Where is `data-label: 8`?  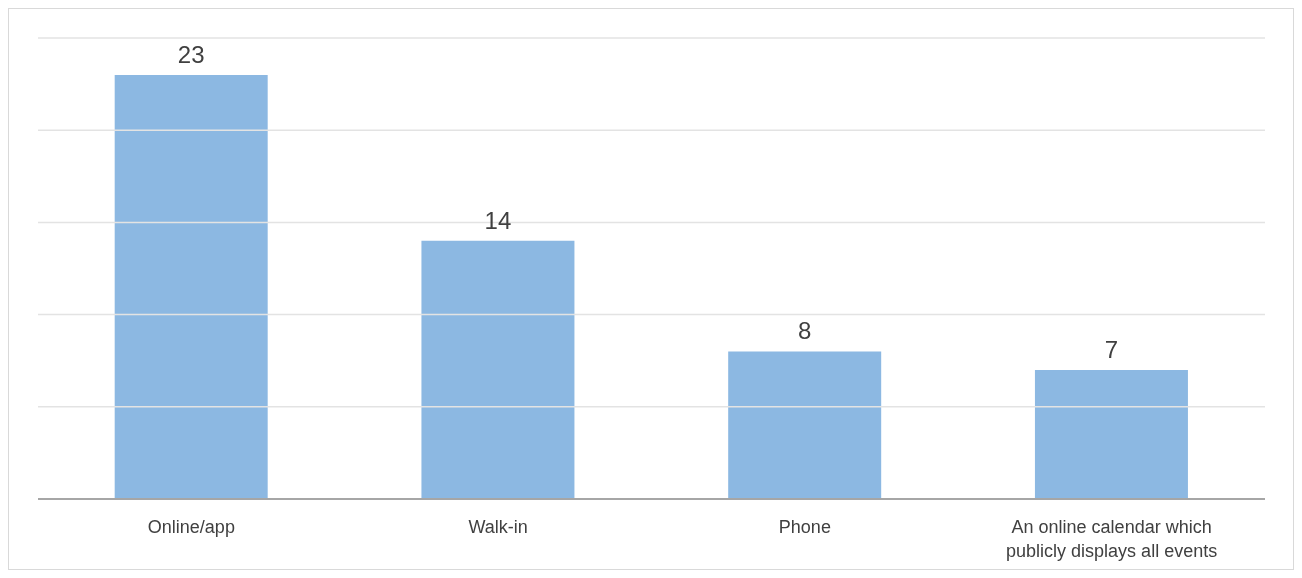
data-label: 8 is located at coordinates (805, 331).